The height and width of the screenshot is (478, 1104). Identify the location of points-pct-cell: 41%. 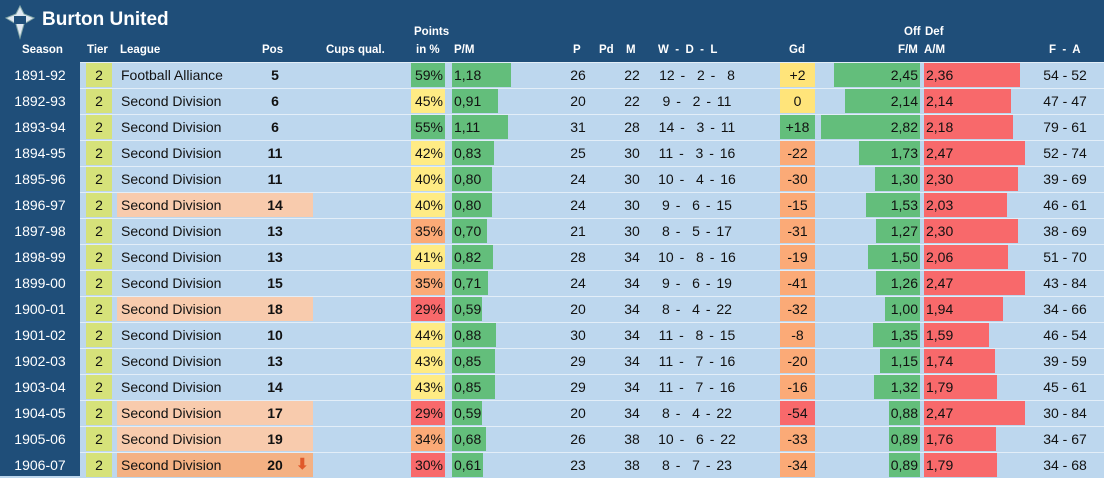
(428, 257).